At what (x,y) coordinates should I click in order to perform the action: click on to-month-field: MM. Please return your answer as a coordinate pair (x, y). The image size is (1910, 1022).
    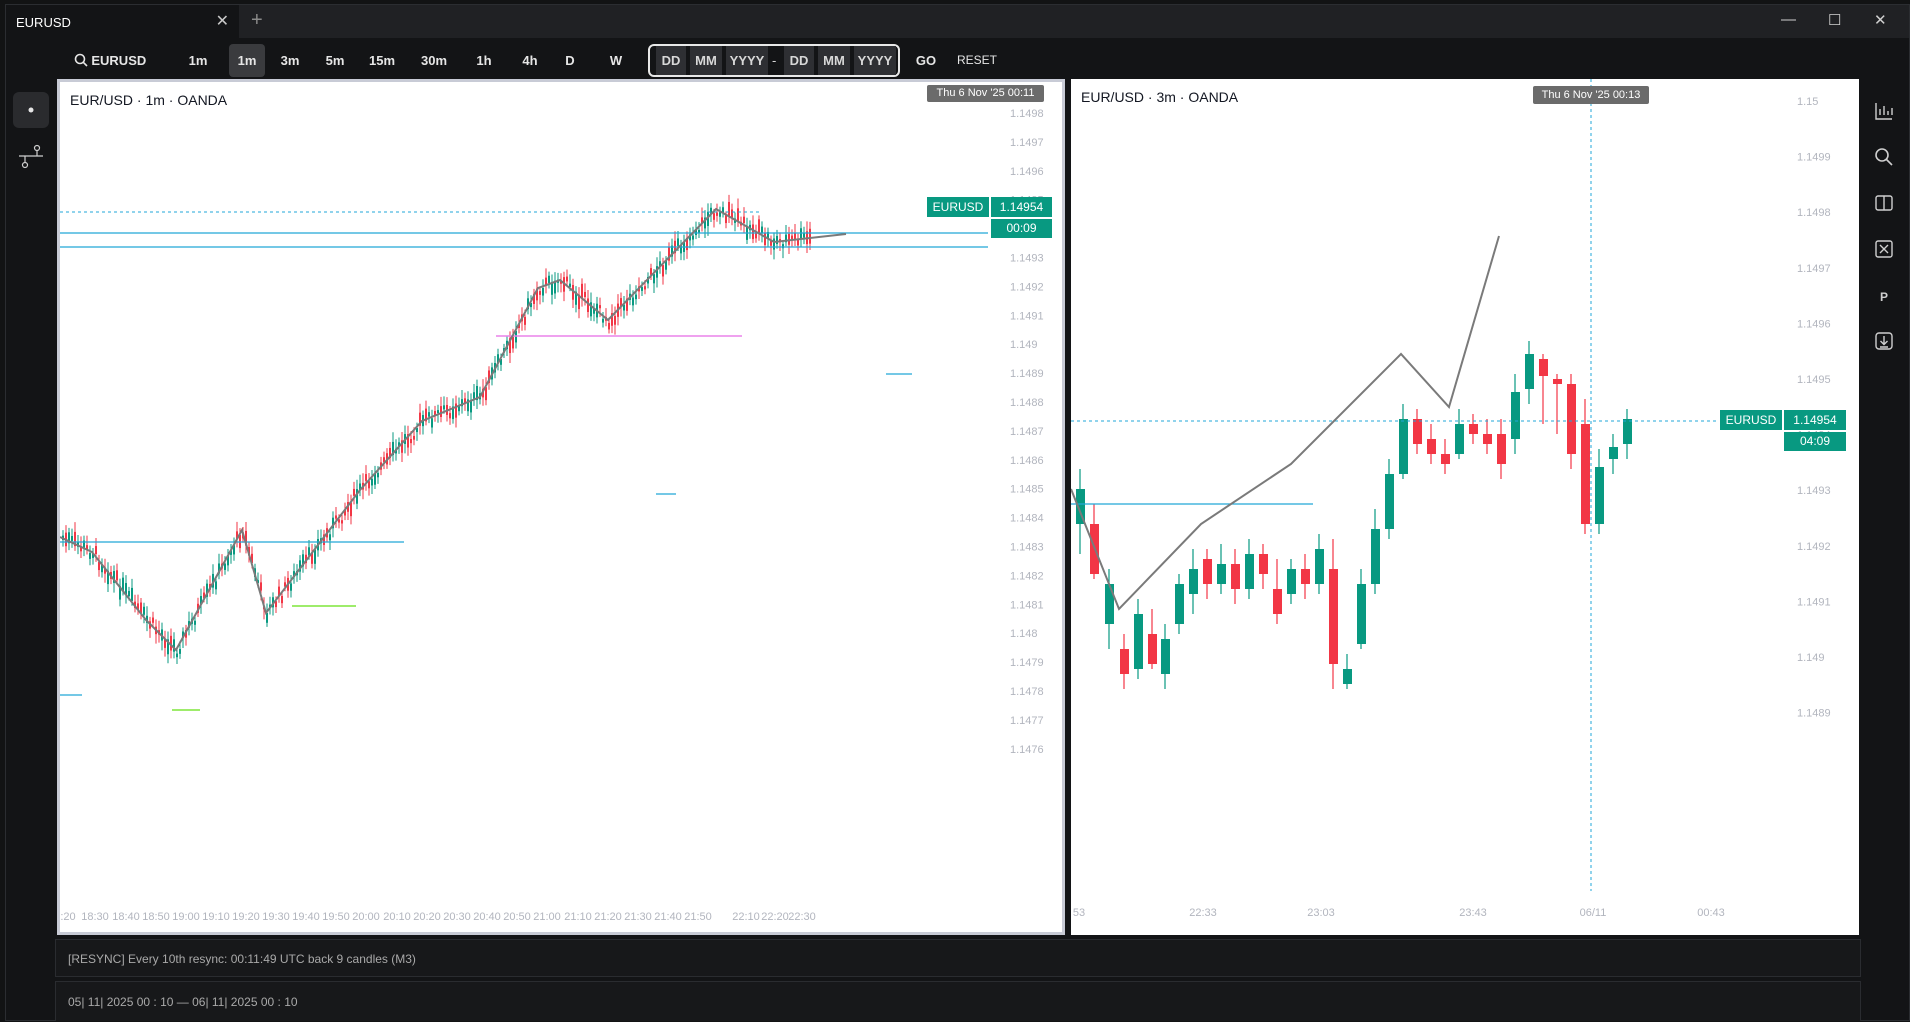
    Looking at the image, I should click on (834, 60).